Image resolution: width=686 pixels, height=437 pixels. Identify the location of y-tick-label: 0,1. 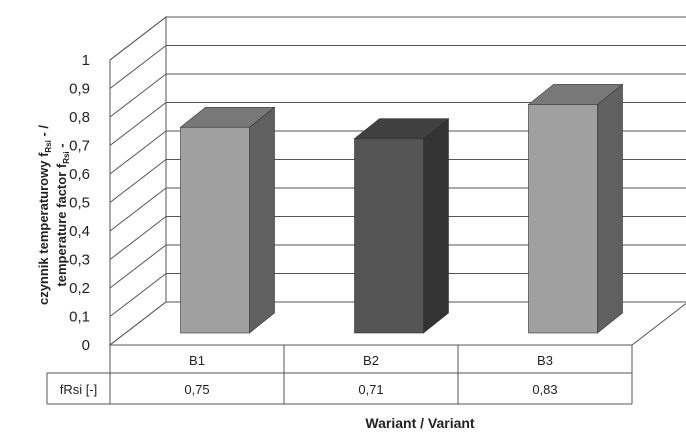
(79, 317).